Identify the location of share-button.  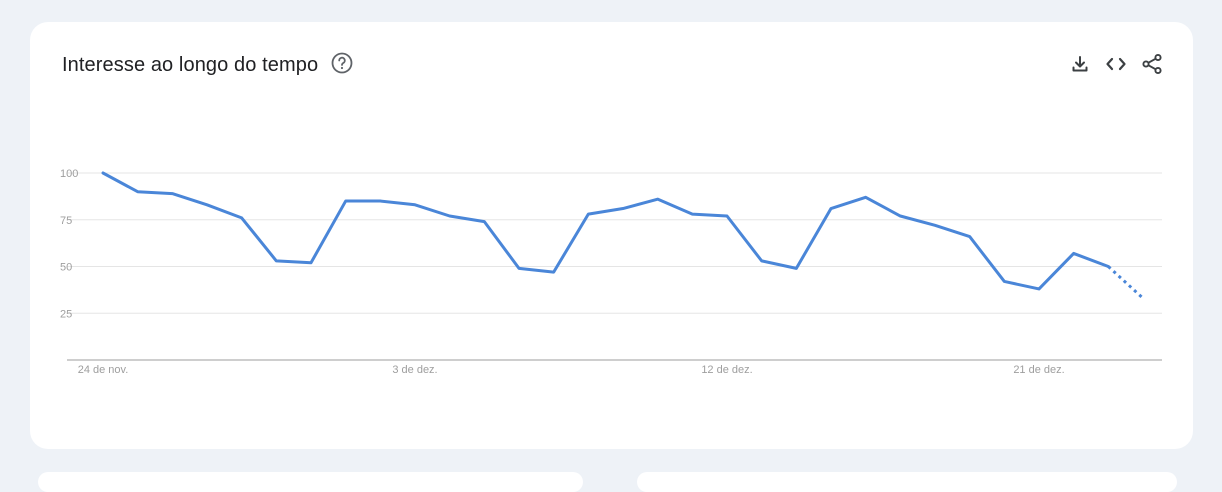
(1152, 64).